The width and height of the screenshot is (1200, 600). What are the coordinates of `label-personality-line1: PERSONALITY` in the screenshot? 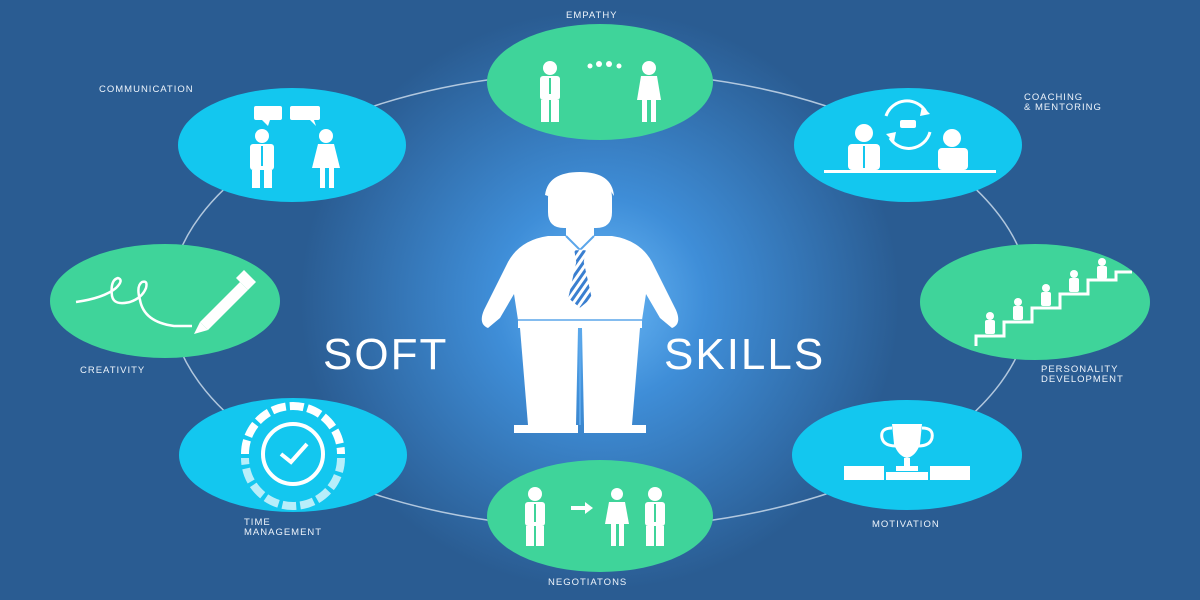 It's located at (1080, 369).